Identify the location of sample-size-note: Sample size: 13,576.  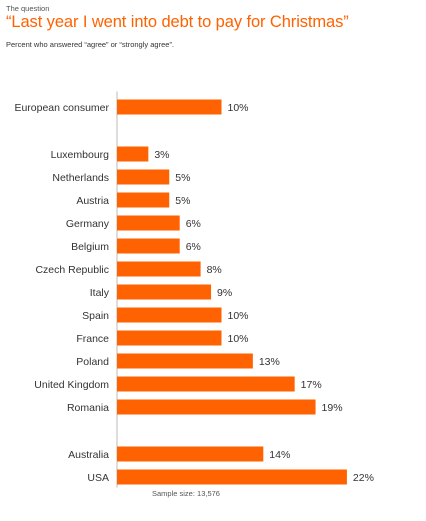
(186, 493).